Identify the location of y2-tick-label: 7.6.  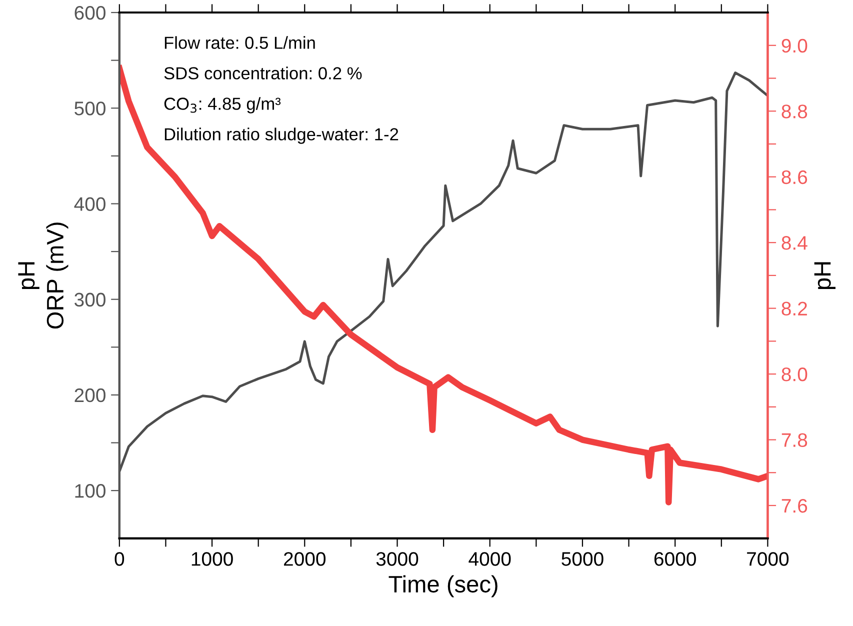
(795, 505).